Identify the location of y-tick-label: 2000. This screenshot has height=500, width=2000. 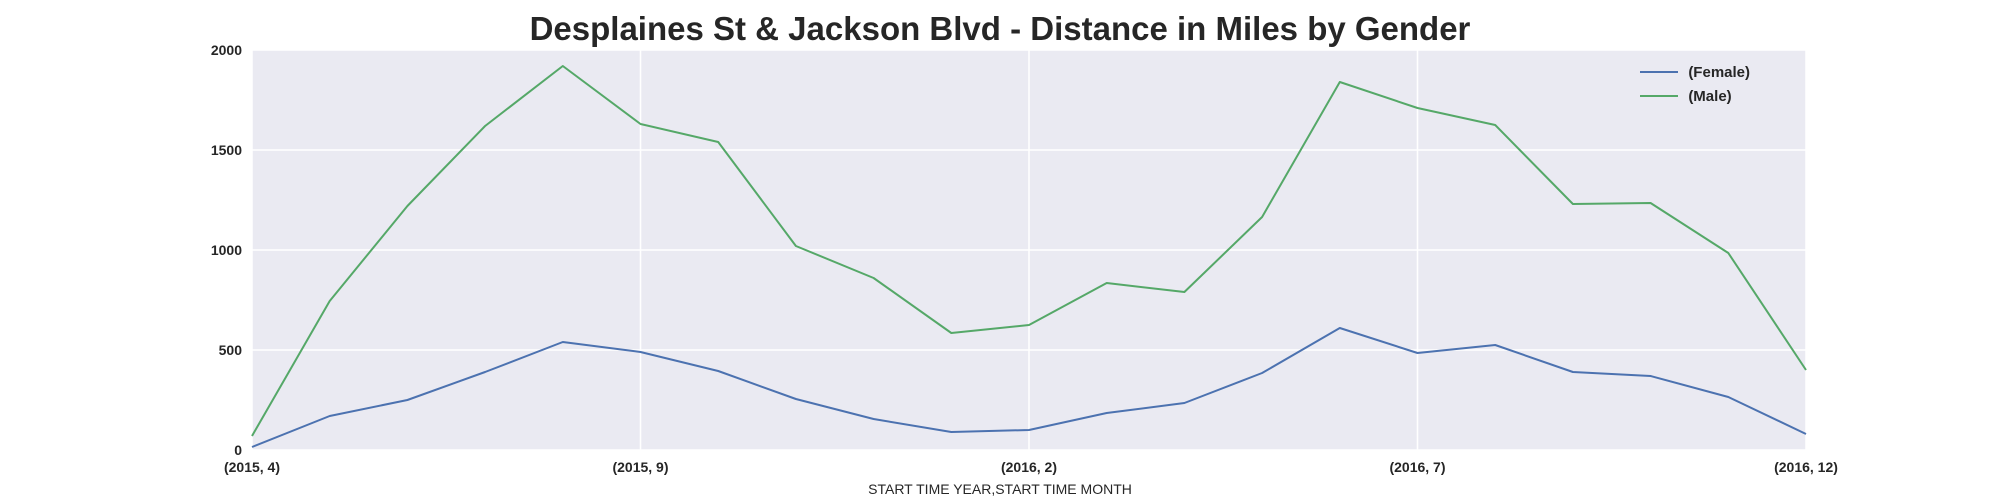
(226, 50).